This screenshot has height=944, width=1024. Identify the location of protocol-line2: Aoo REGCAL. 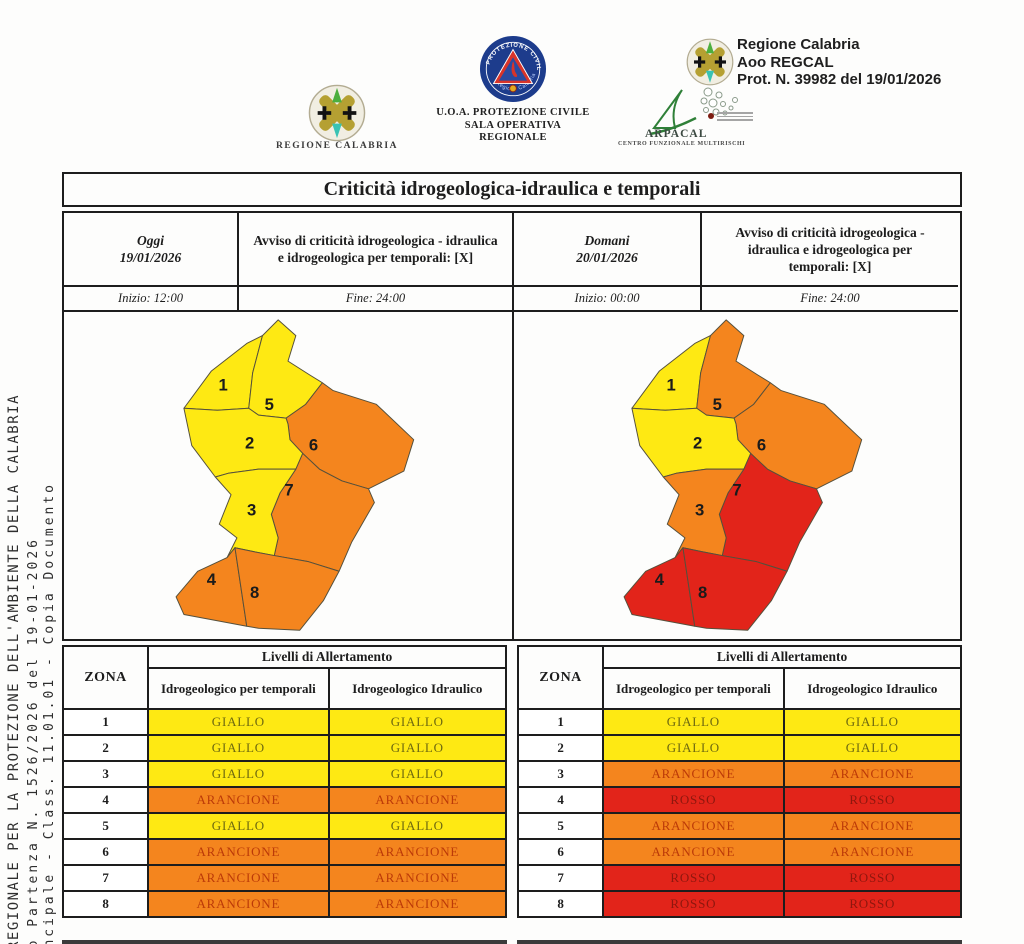
(785, 62).